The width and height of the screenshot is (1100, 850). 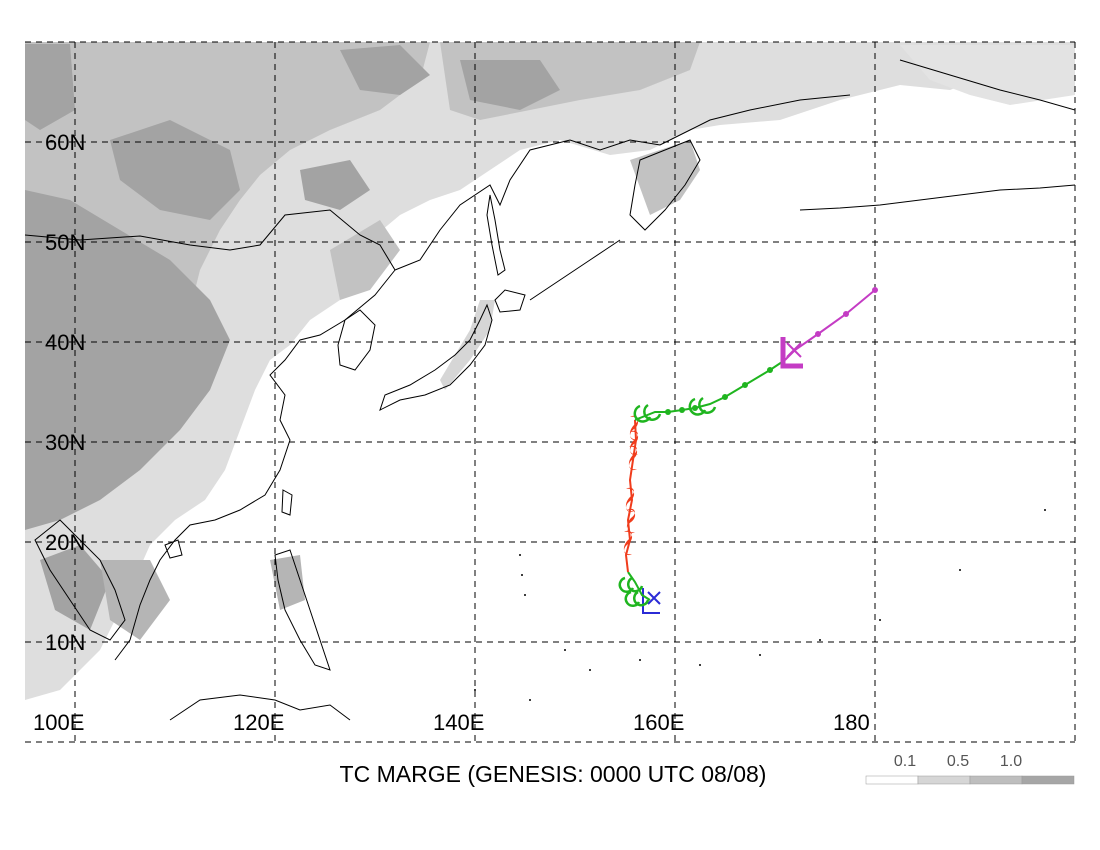 I want to click on longitude-labels: 100E 120E 140E 160E 180, so click(x=451, y=722).